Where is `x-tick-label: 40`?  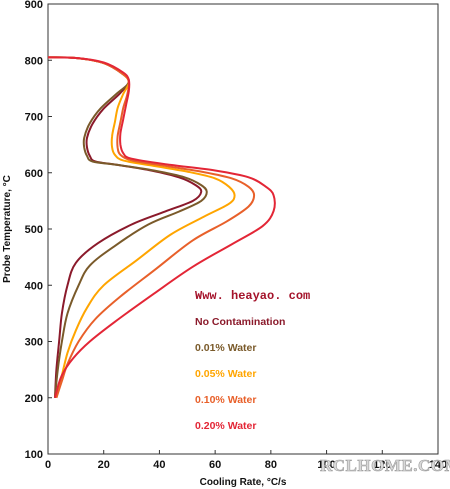 x-tick-label: 40 is located at coordinates (159, 465).